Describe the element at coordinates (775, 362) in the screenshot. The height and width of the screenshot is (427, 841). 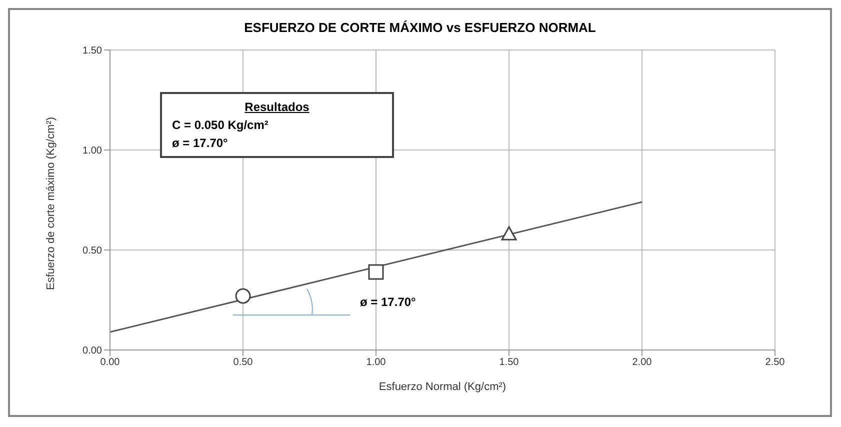
I see `x-tick-label: 2.50` at that location.